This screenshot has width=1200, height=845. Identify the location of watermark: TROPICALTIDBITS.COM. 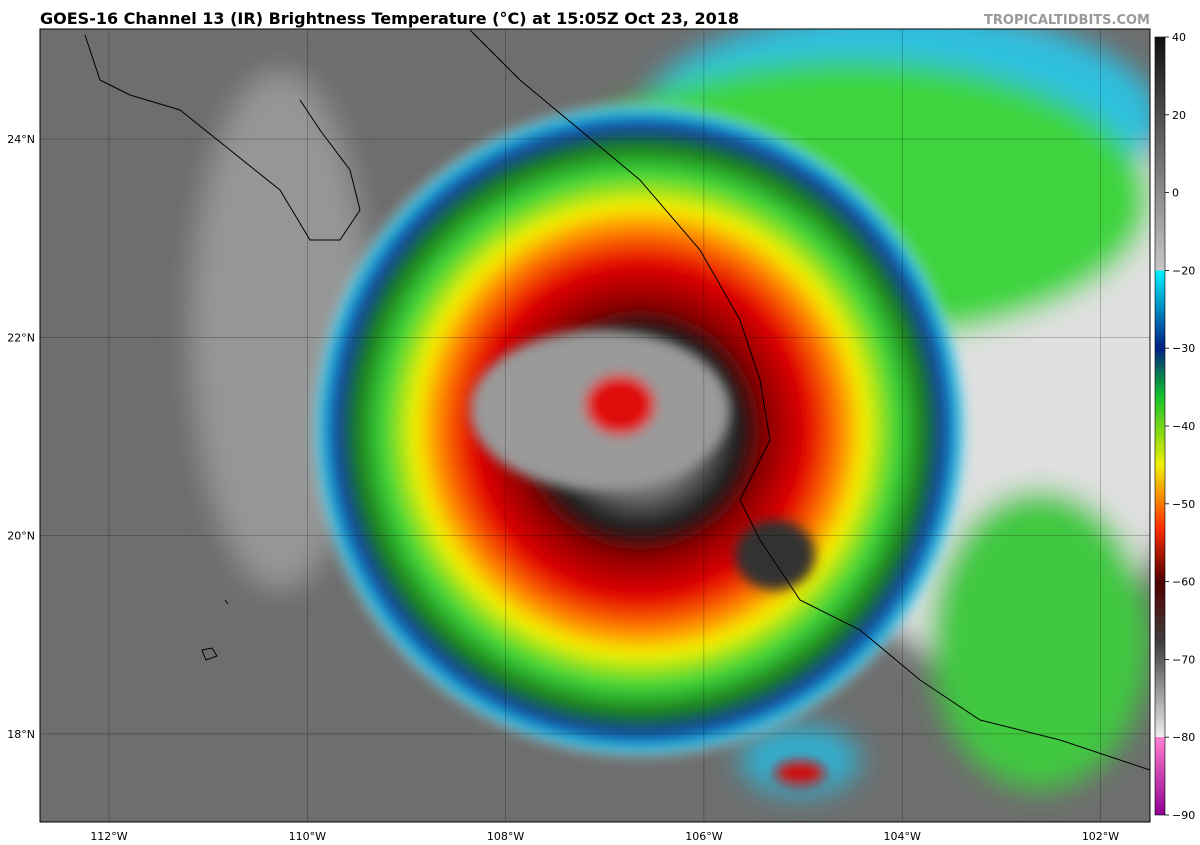
(1067, 20).